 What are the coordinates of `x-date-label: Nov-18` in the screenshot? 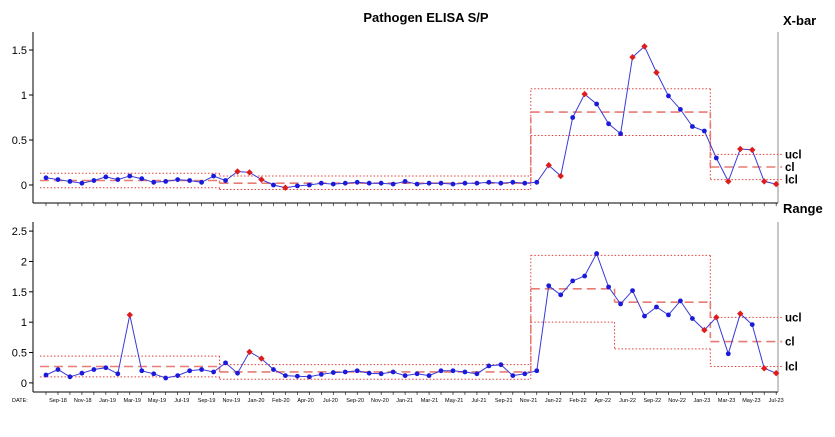 It's located at (83, 401).